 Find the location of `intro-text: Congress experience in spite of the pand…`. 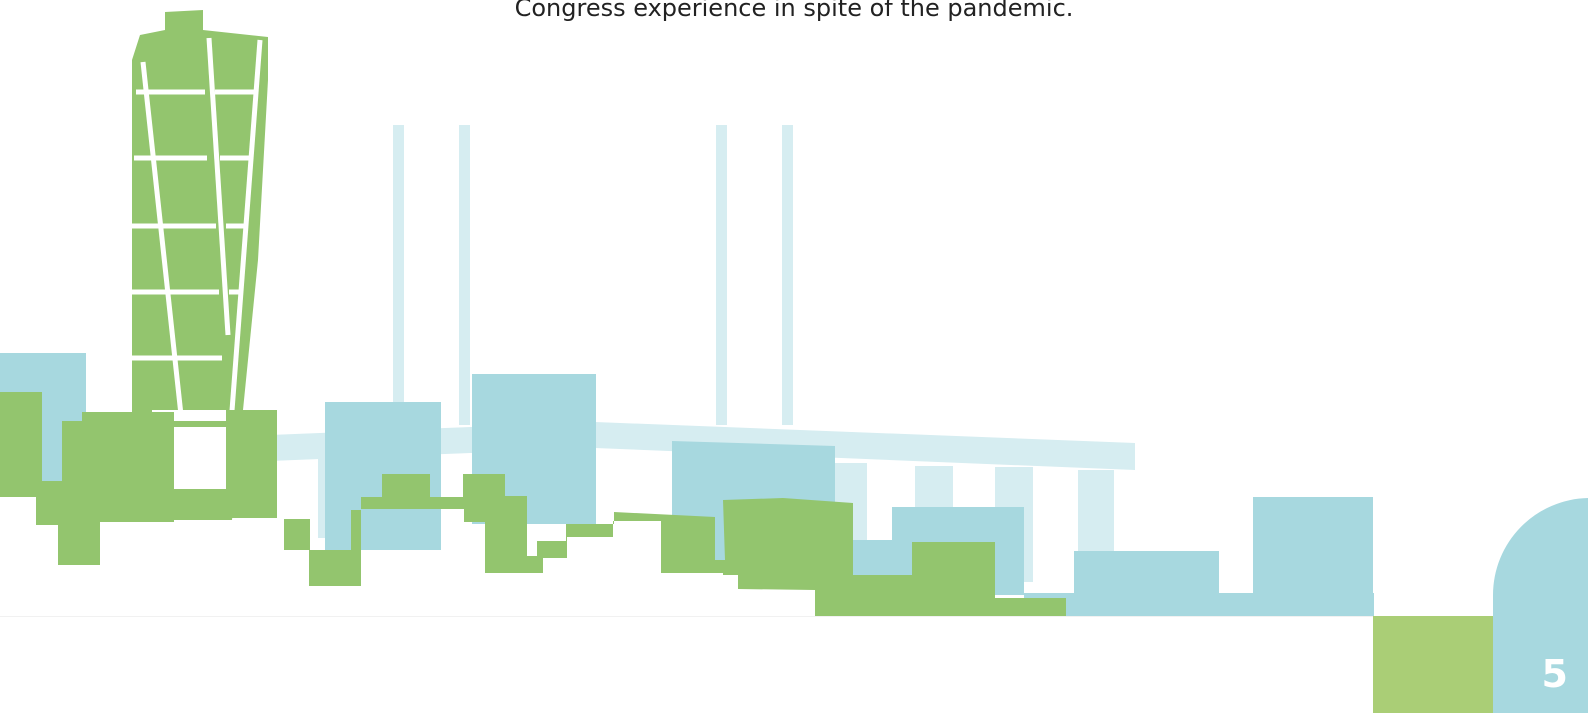

intro-text: Congress experience in spite of the pand… is located at coordinates (794, 11).